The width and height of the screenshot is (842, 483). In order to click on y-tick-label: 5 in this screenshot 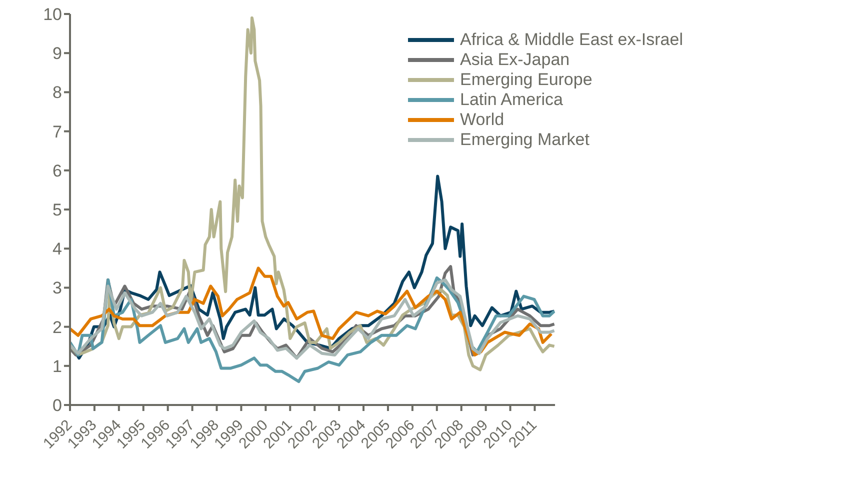, I will do `click(57, 210)`.